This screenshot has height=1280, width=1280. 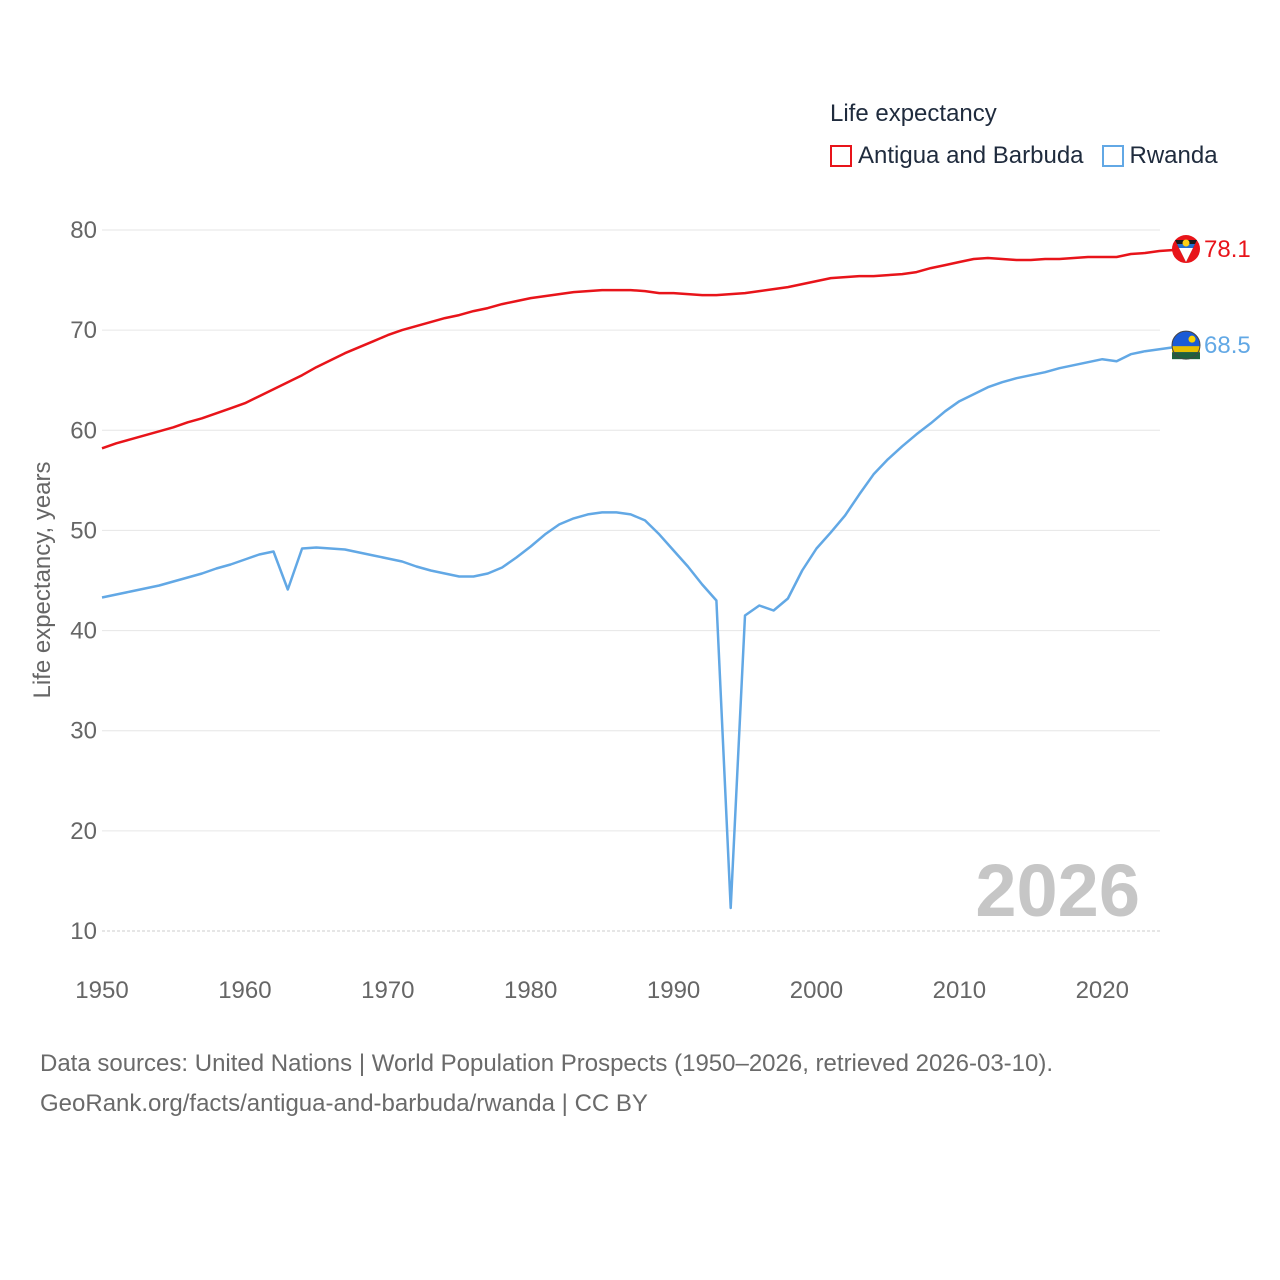 I want to click on y-tick-label: 70, so click(x=83, y=330).